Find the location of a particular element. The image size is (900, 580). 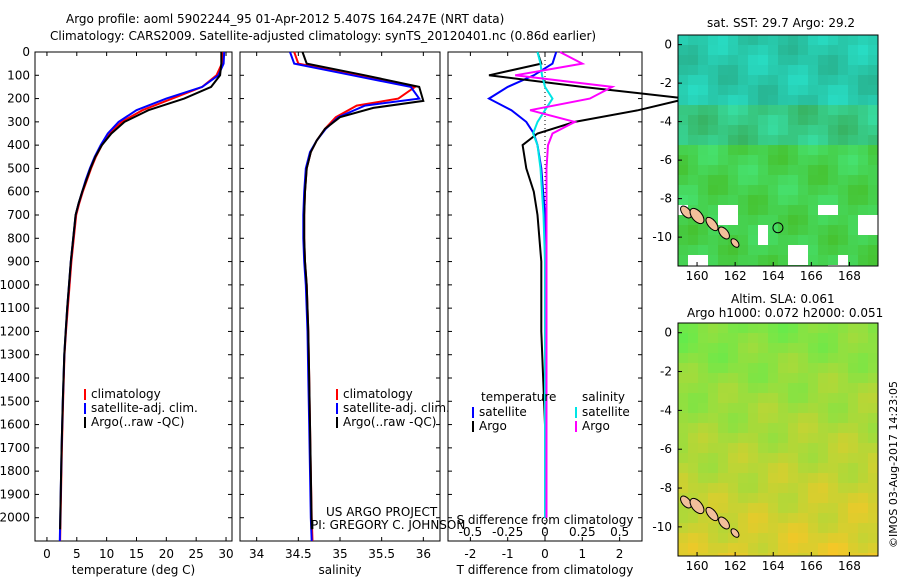

y-tick-label-13: 1300 is located at coordinates (15, 355).